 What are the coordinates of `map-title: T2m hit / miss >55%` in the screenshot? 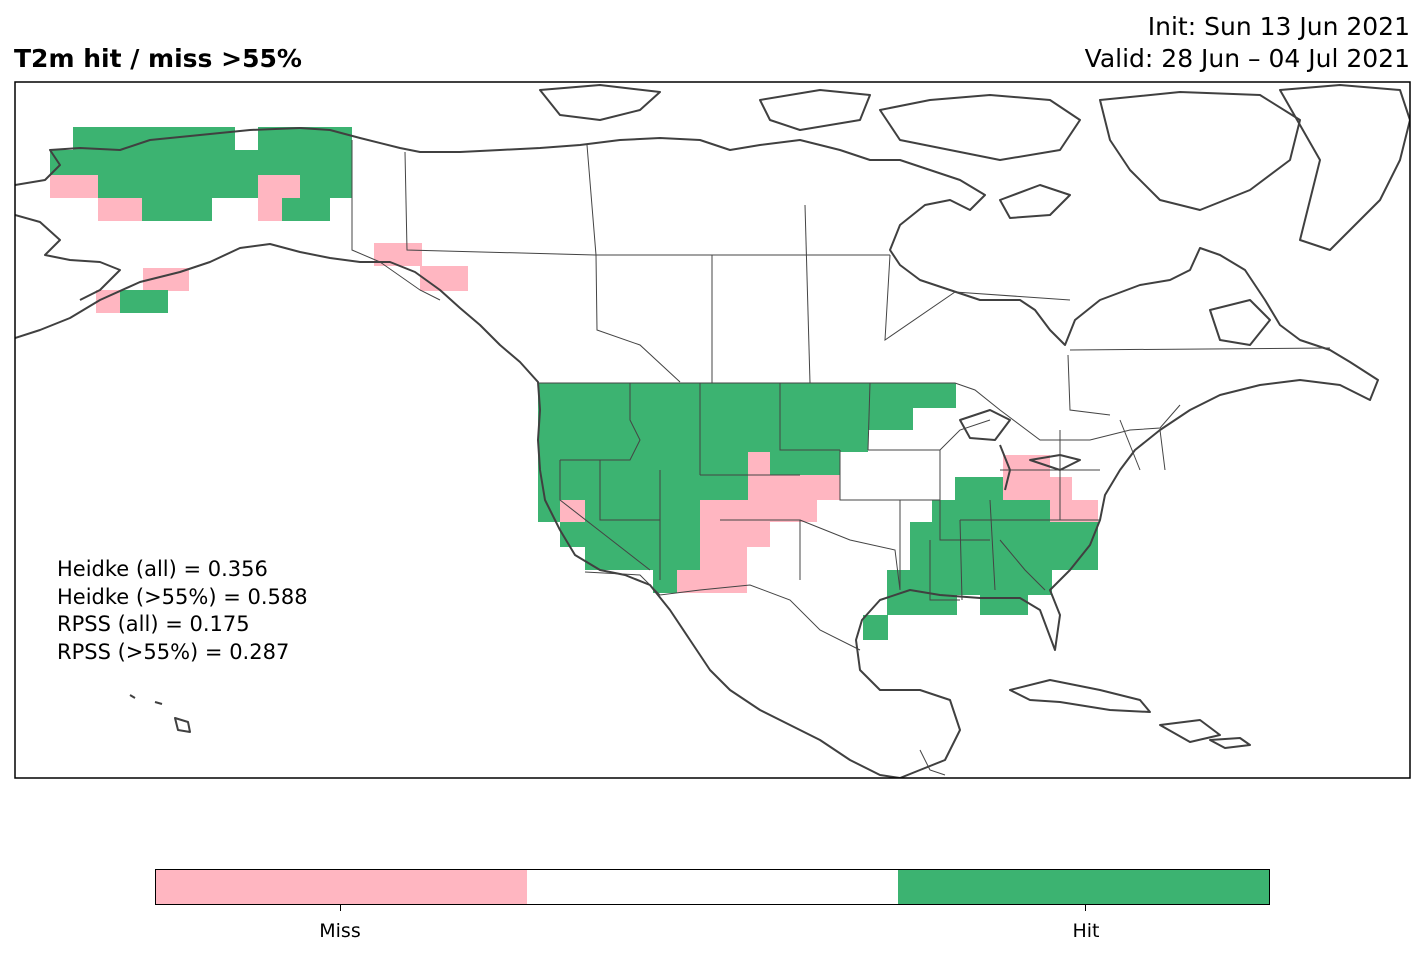 It's located at (158, 58).